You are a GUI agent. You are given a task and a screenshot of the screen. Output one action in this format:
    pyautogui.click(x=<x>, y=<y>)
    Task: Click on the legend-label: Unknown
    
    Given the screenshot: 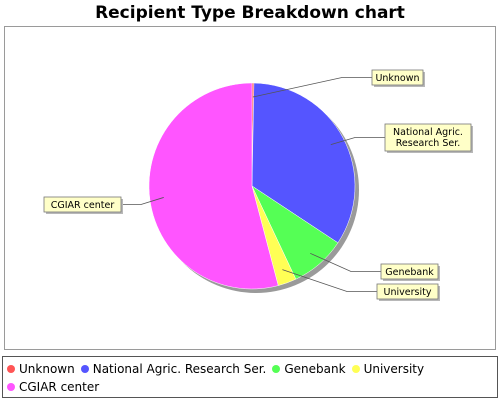 What is the action you would take?
    pyautogui.click(x=47, y=369)
    